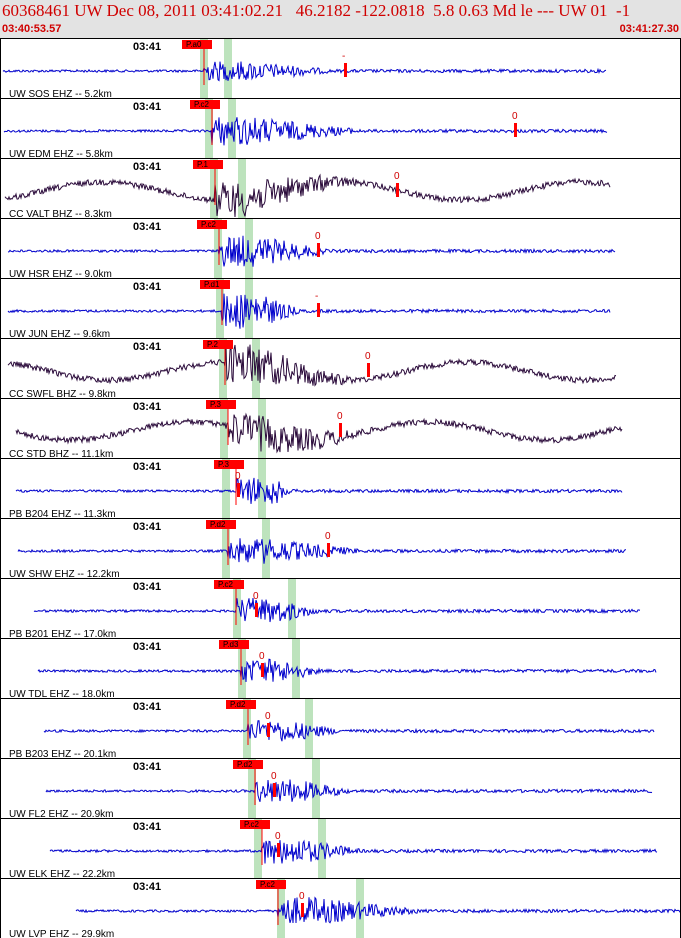  What do you see at coordinates (194, 44) in the screenshot?
I see `pick-label: P.a0` at bounding box center [194, 44].